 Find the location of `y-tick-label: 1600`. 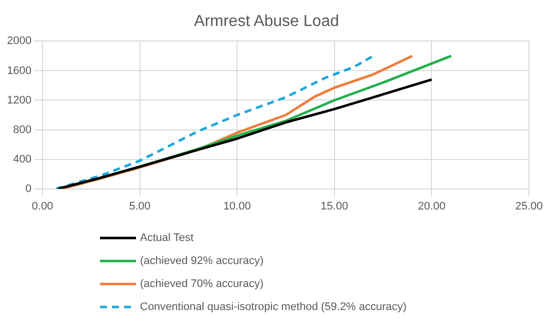

y-tick-label: 1600 is located at coordinates (19, 70).